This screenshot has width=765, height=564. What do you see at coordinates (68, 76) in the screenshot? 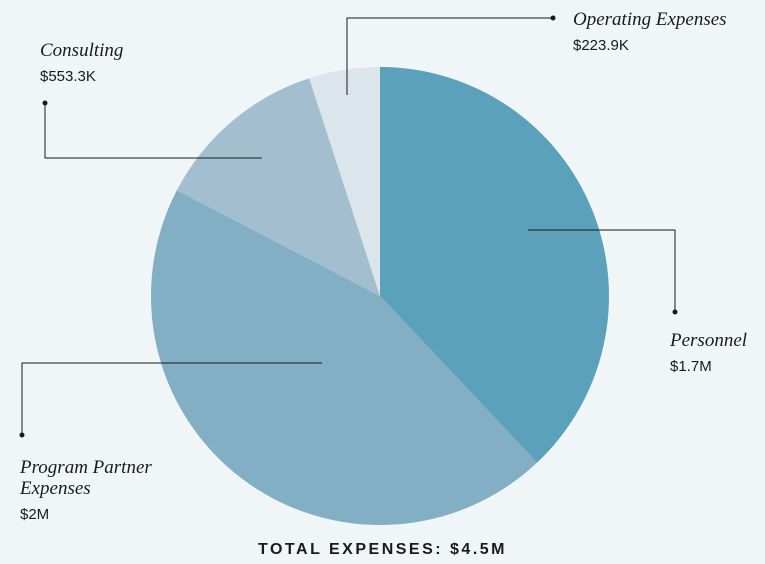
I see `value-label: $553.3K` at bounding box center [68, 76].